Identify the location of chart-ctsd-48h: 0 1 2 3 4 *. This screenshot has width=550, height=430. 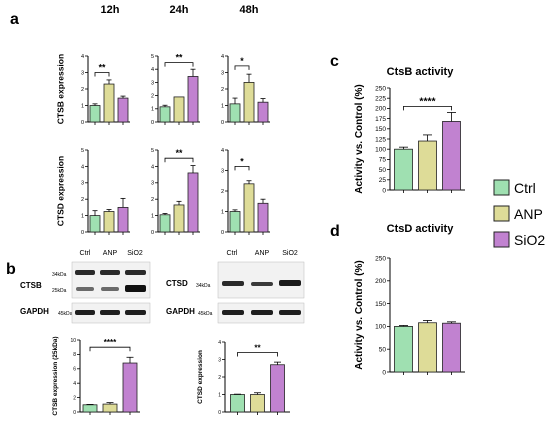
(245, 192).